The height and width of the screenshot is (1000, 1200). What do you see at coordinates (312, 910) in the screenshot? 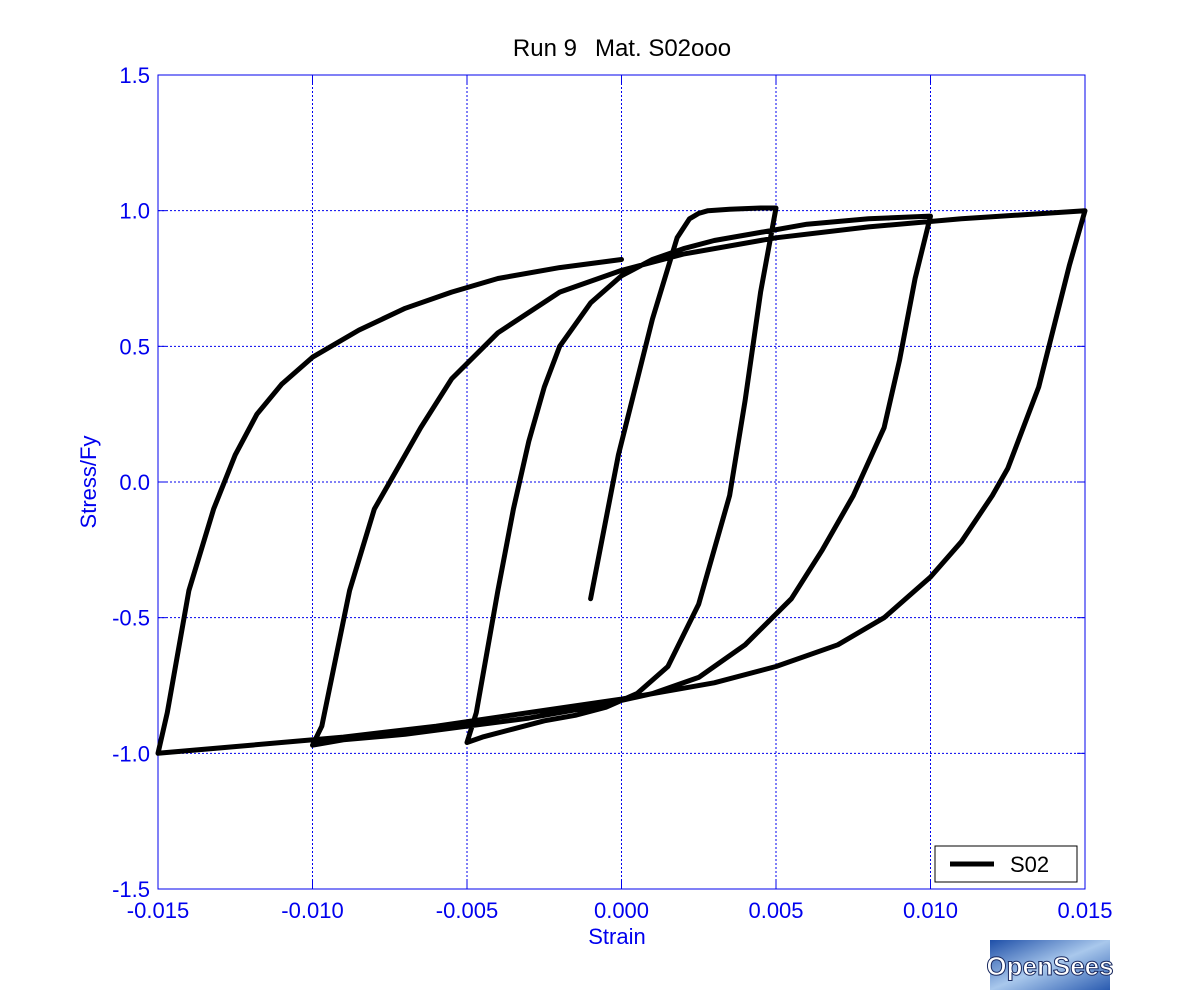
I see `x-tick-label: -0.010` at bounding box center [312, 910].